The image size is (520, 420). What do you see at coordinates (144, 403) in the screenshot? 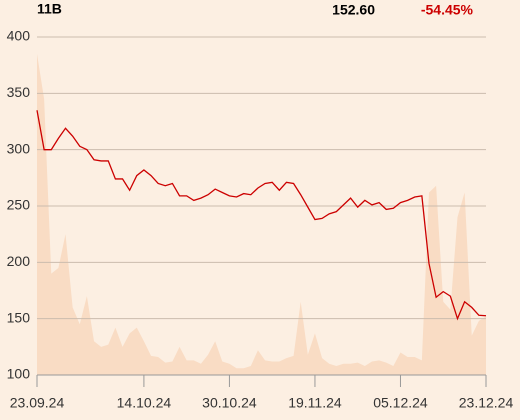
I see `x-tick-label: 14.10.24` at bounding box center [144, 403].